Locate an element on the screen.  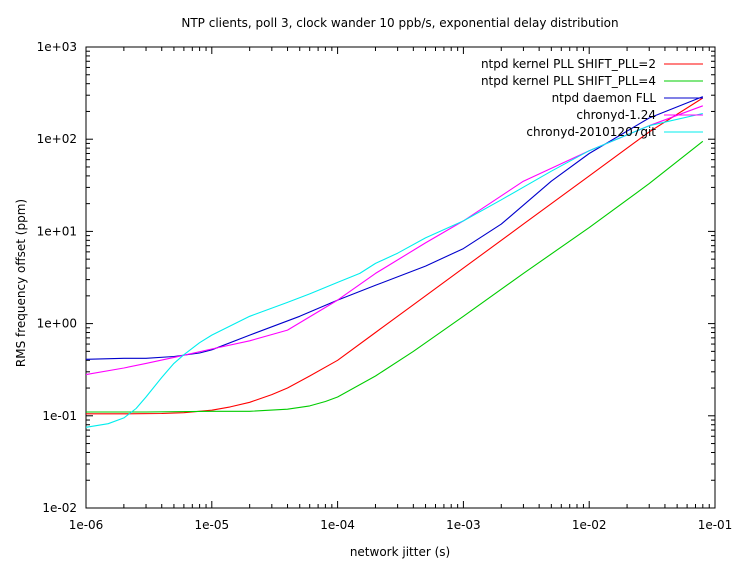
x-axis-label: network jitter (s) is located at coordinates (400, 552).